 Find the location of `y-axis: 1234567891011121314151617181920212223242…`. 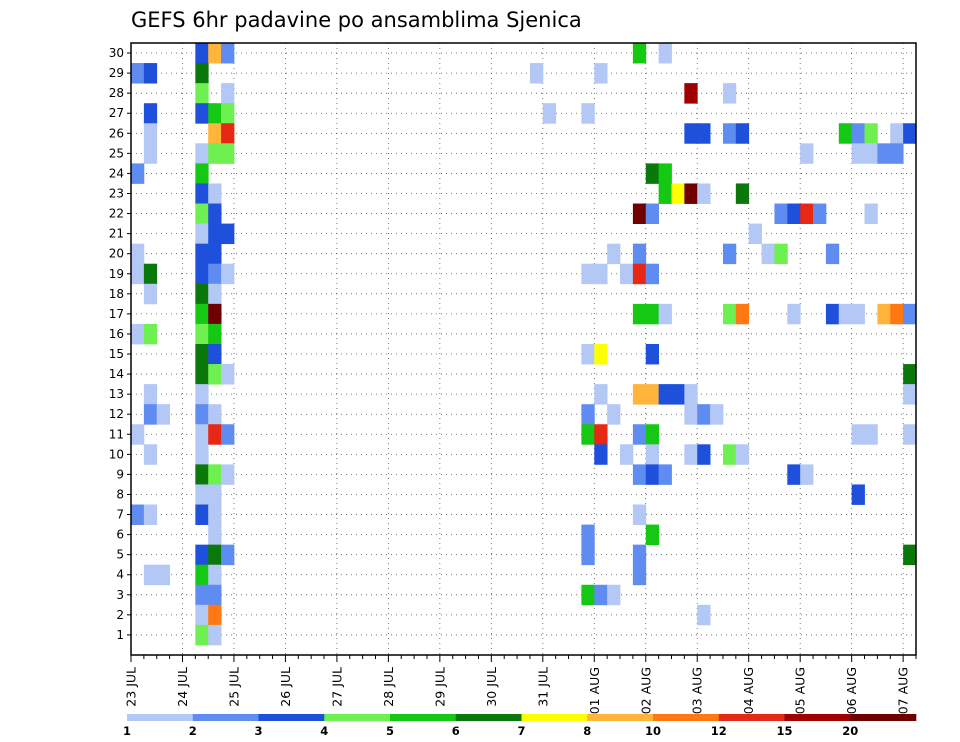

y-axis: 1234567891011121314151617181920212223242… is located at coordinates (120, 344).